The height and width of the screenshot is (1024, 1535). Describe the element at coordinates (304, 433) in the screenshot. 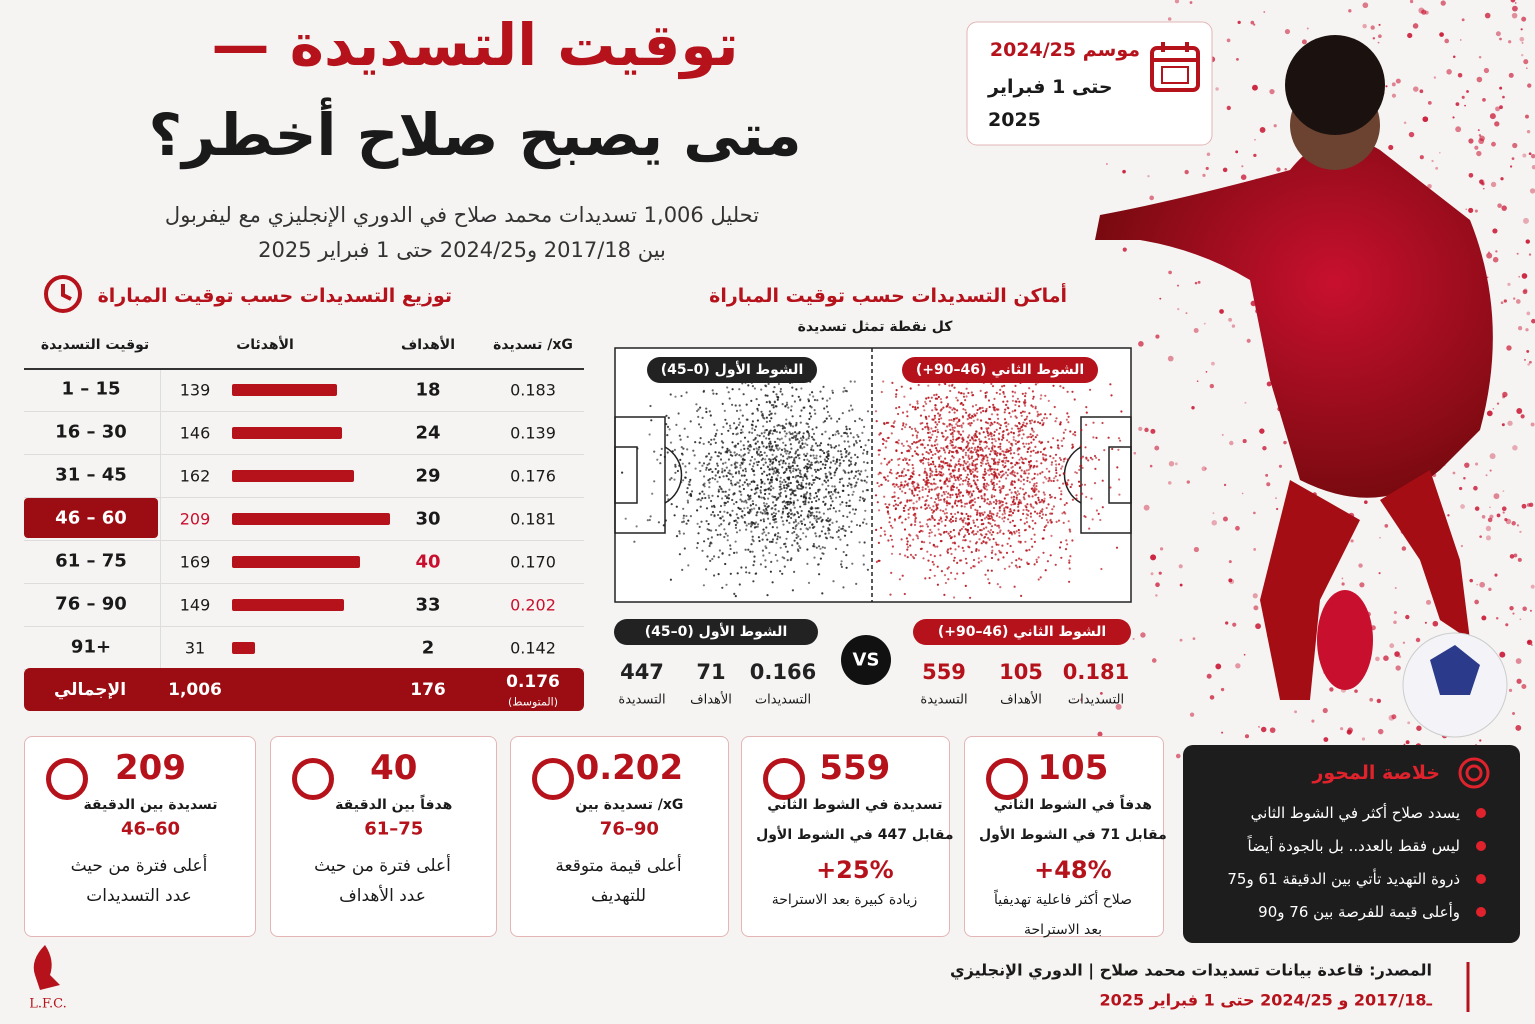

I see `table-row: 16 – 30 146 24 0.139` at that location.